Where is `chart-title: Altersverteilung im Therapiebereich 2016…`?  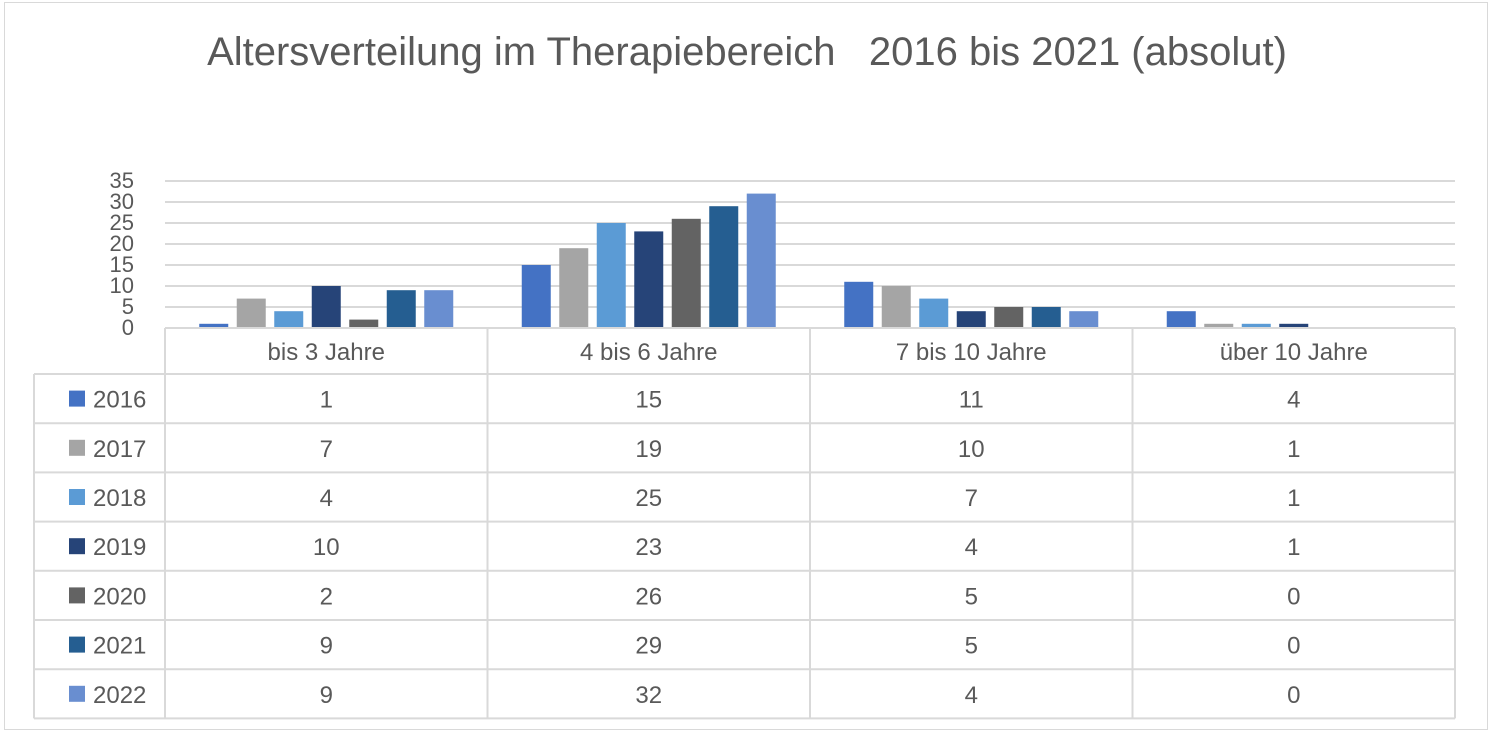
chart-title: Altersverteilung im Therapiebereich 2016… is located at coordinates (747, 52).